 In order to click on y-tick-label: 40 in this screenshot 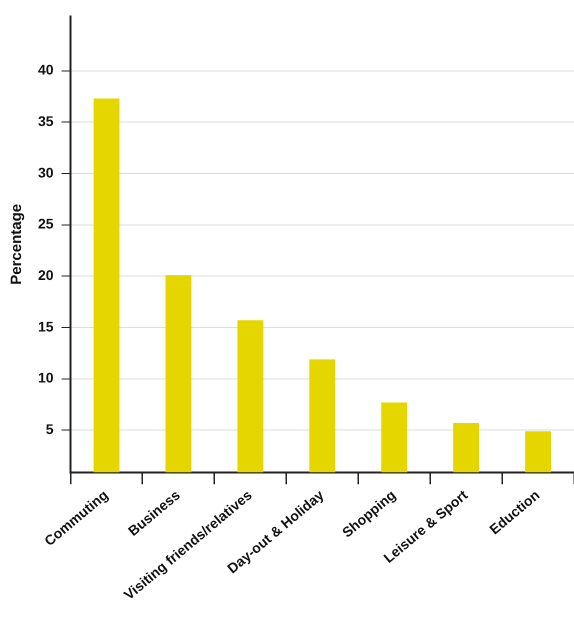, I will do `click(46, 70)`.